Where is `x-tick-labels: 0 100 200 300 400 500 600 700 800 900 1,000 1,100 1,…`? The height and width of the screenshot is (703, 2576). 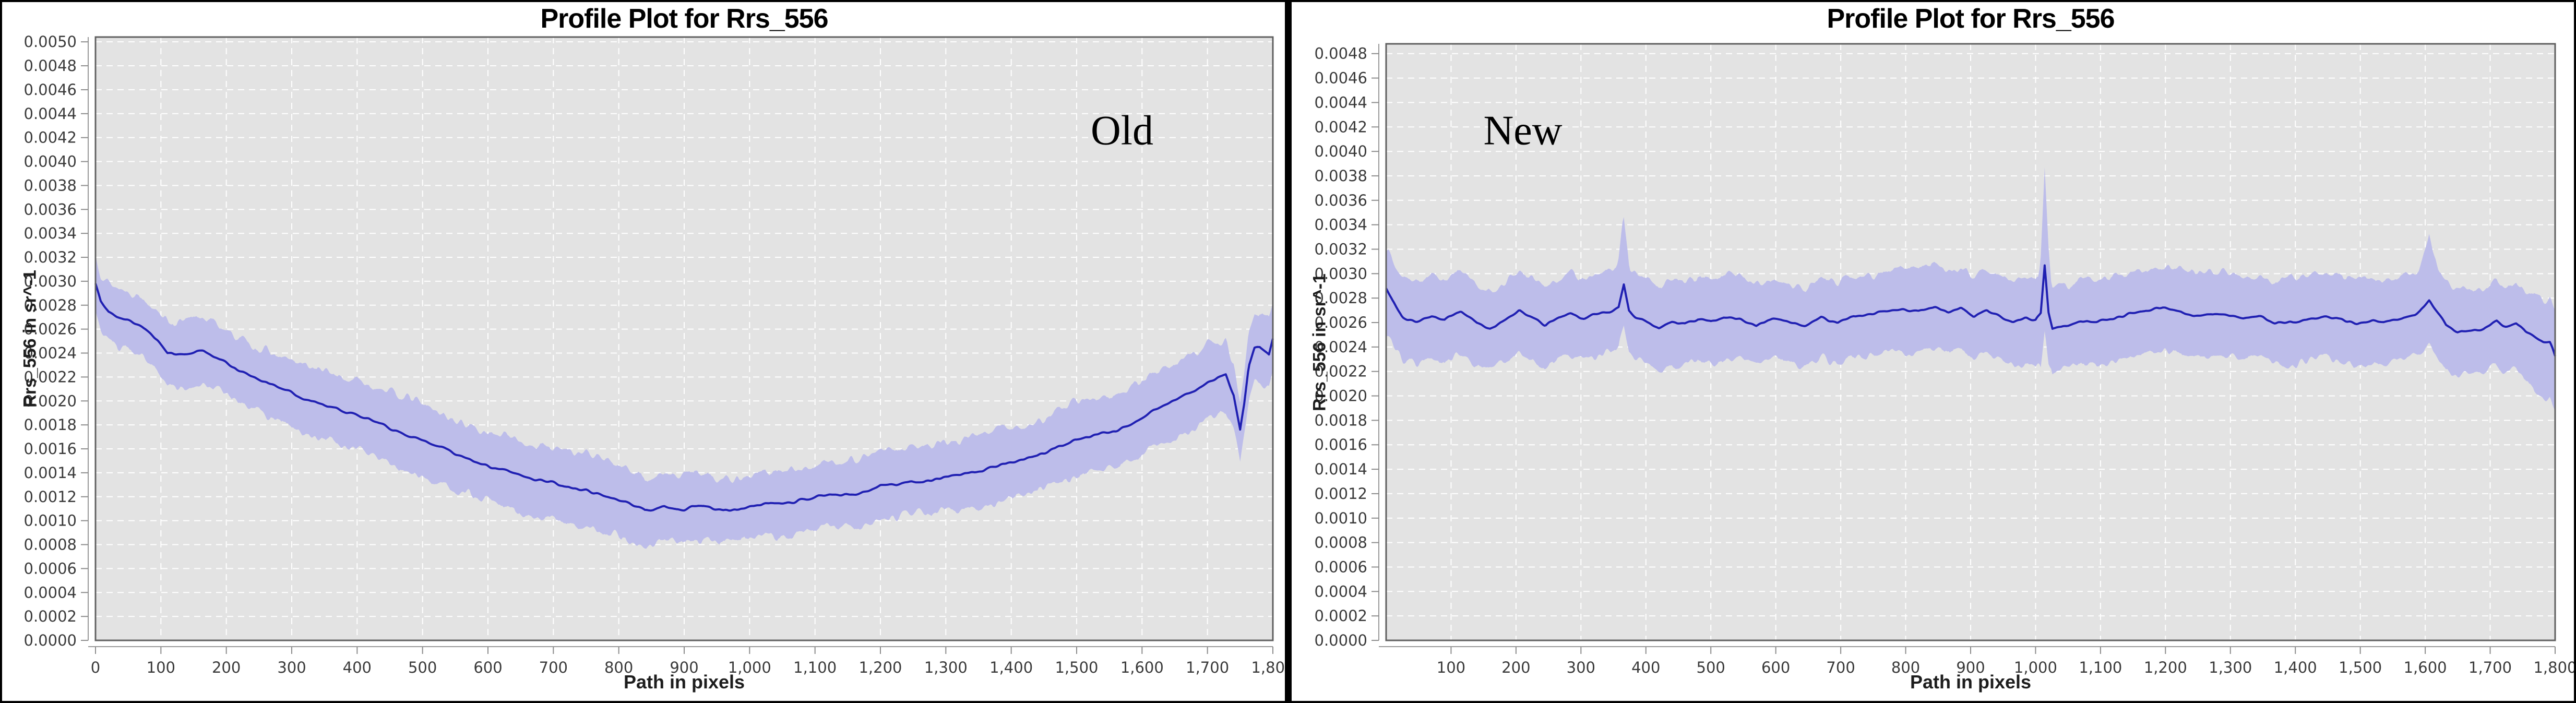 x-tick-labels: 0 100 200 300 400 500 600 700 800 900 1,000 1,100 1,… is located at coordinates (688, 667).